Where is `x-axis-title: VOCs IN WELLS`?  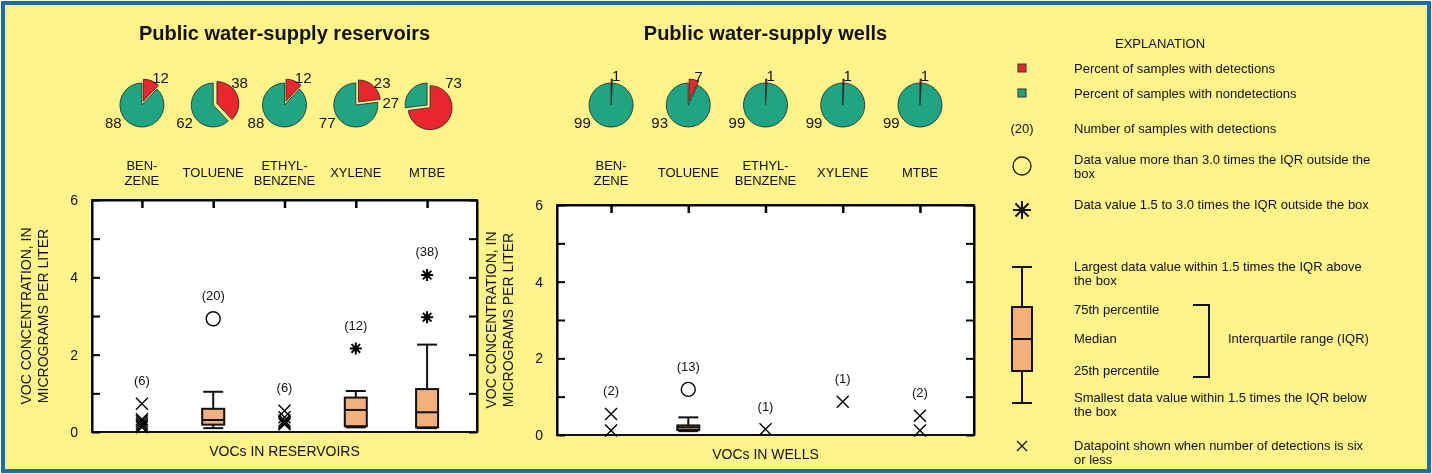
x-axis-title: VOCs IN WELLS is located at coordinates (765, 454).